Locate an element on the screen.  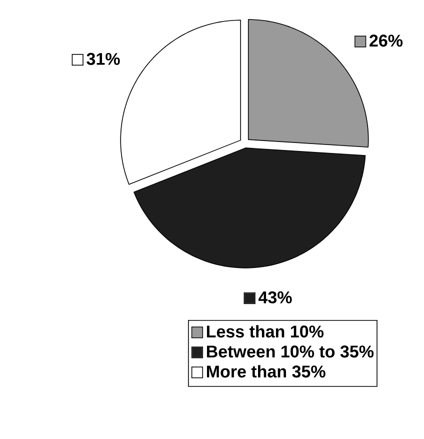
data-label: 43% is located at coordinates (275, 297).